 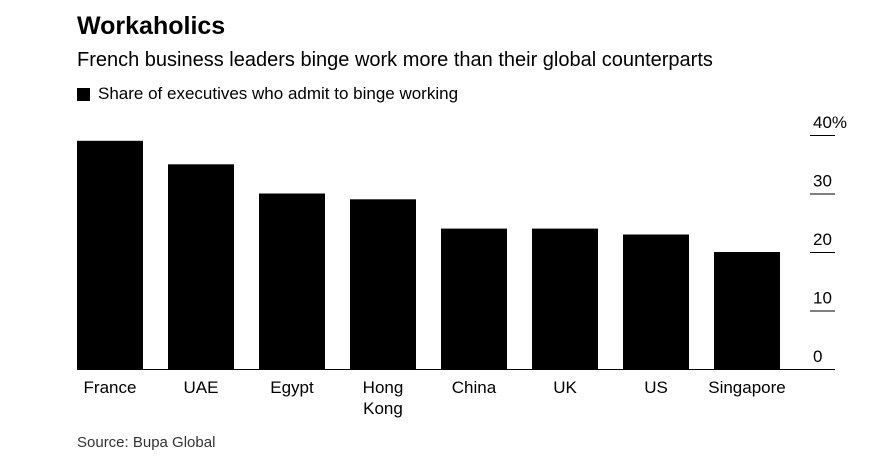 I want to click on x-tick-label: France, so click(x=110, y=387).